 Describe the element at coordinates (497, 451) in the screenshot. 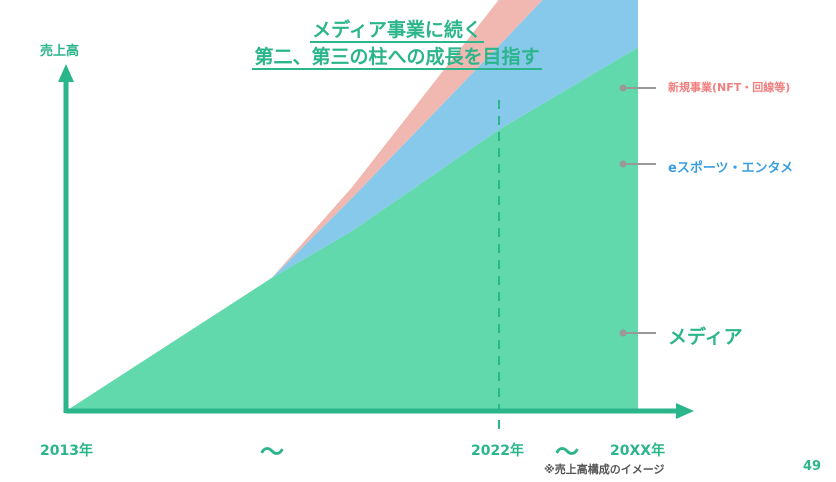

I see `x-tick-2022: 2022年` at that location.